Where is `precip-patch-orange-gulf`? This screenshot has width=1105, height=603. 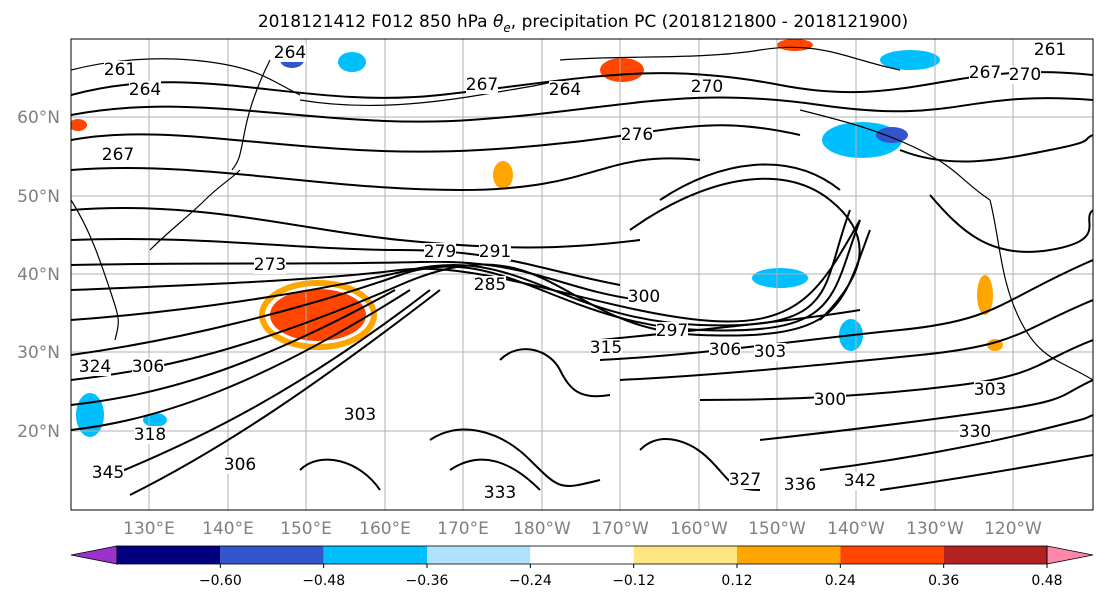 precip-patch-orange-gulf is located at coordinates (795, 45).